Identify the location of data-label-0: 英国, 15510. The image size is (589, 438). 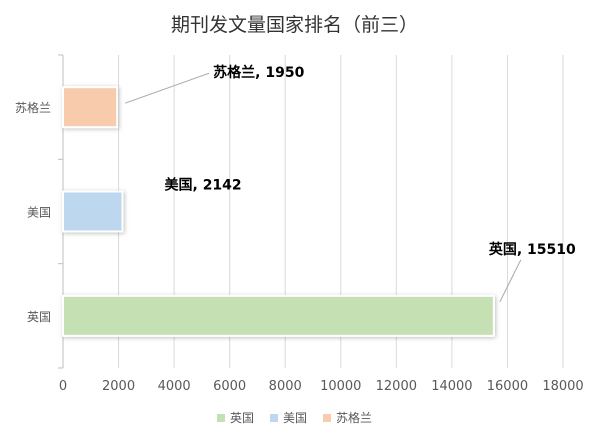
(532, 249).